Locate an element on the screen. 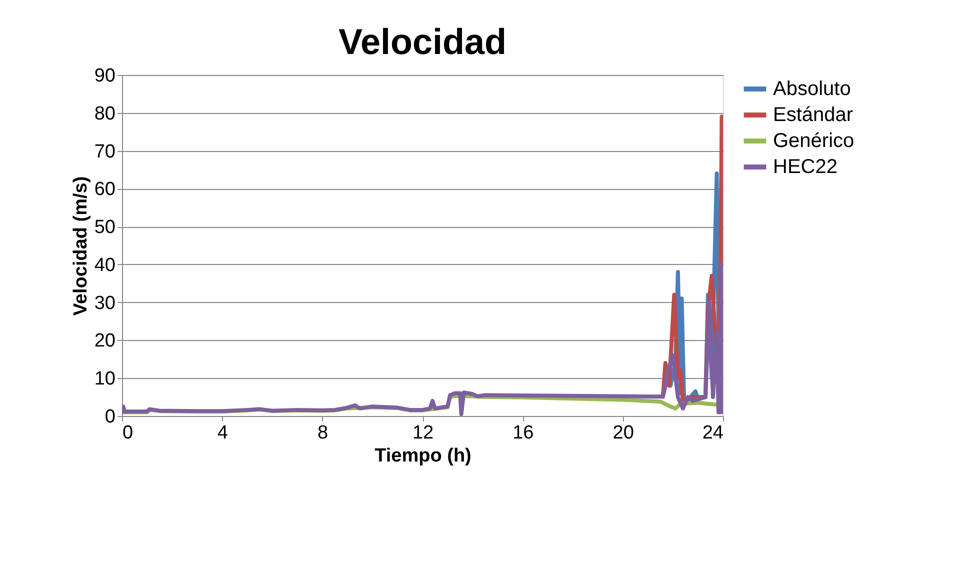 This screenshot has height=579, width=956. y-tick-label: 40 is located at coordinates (105, 265).